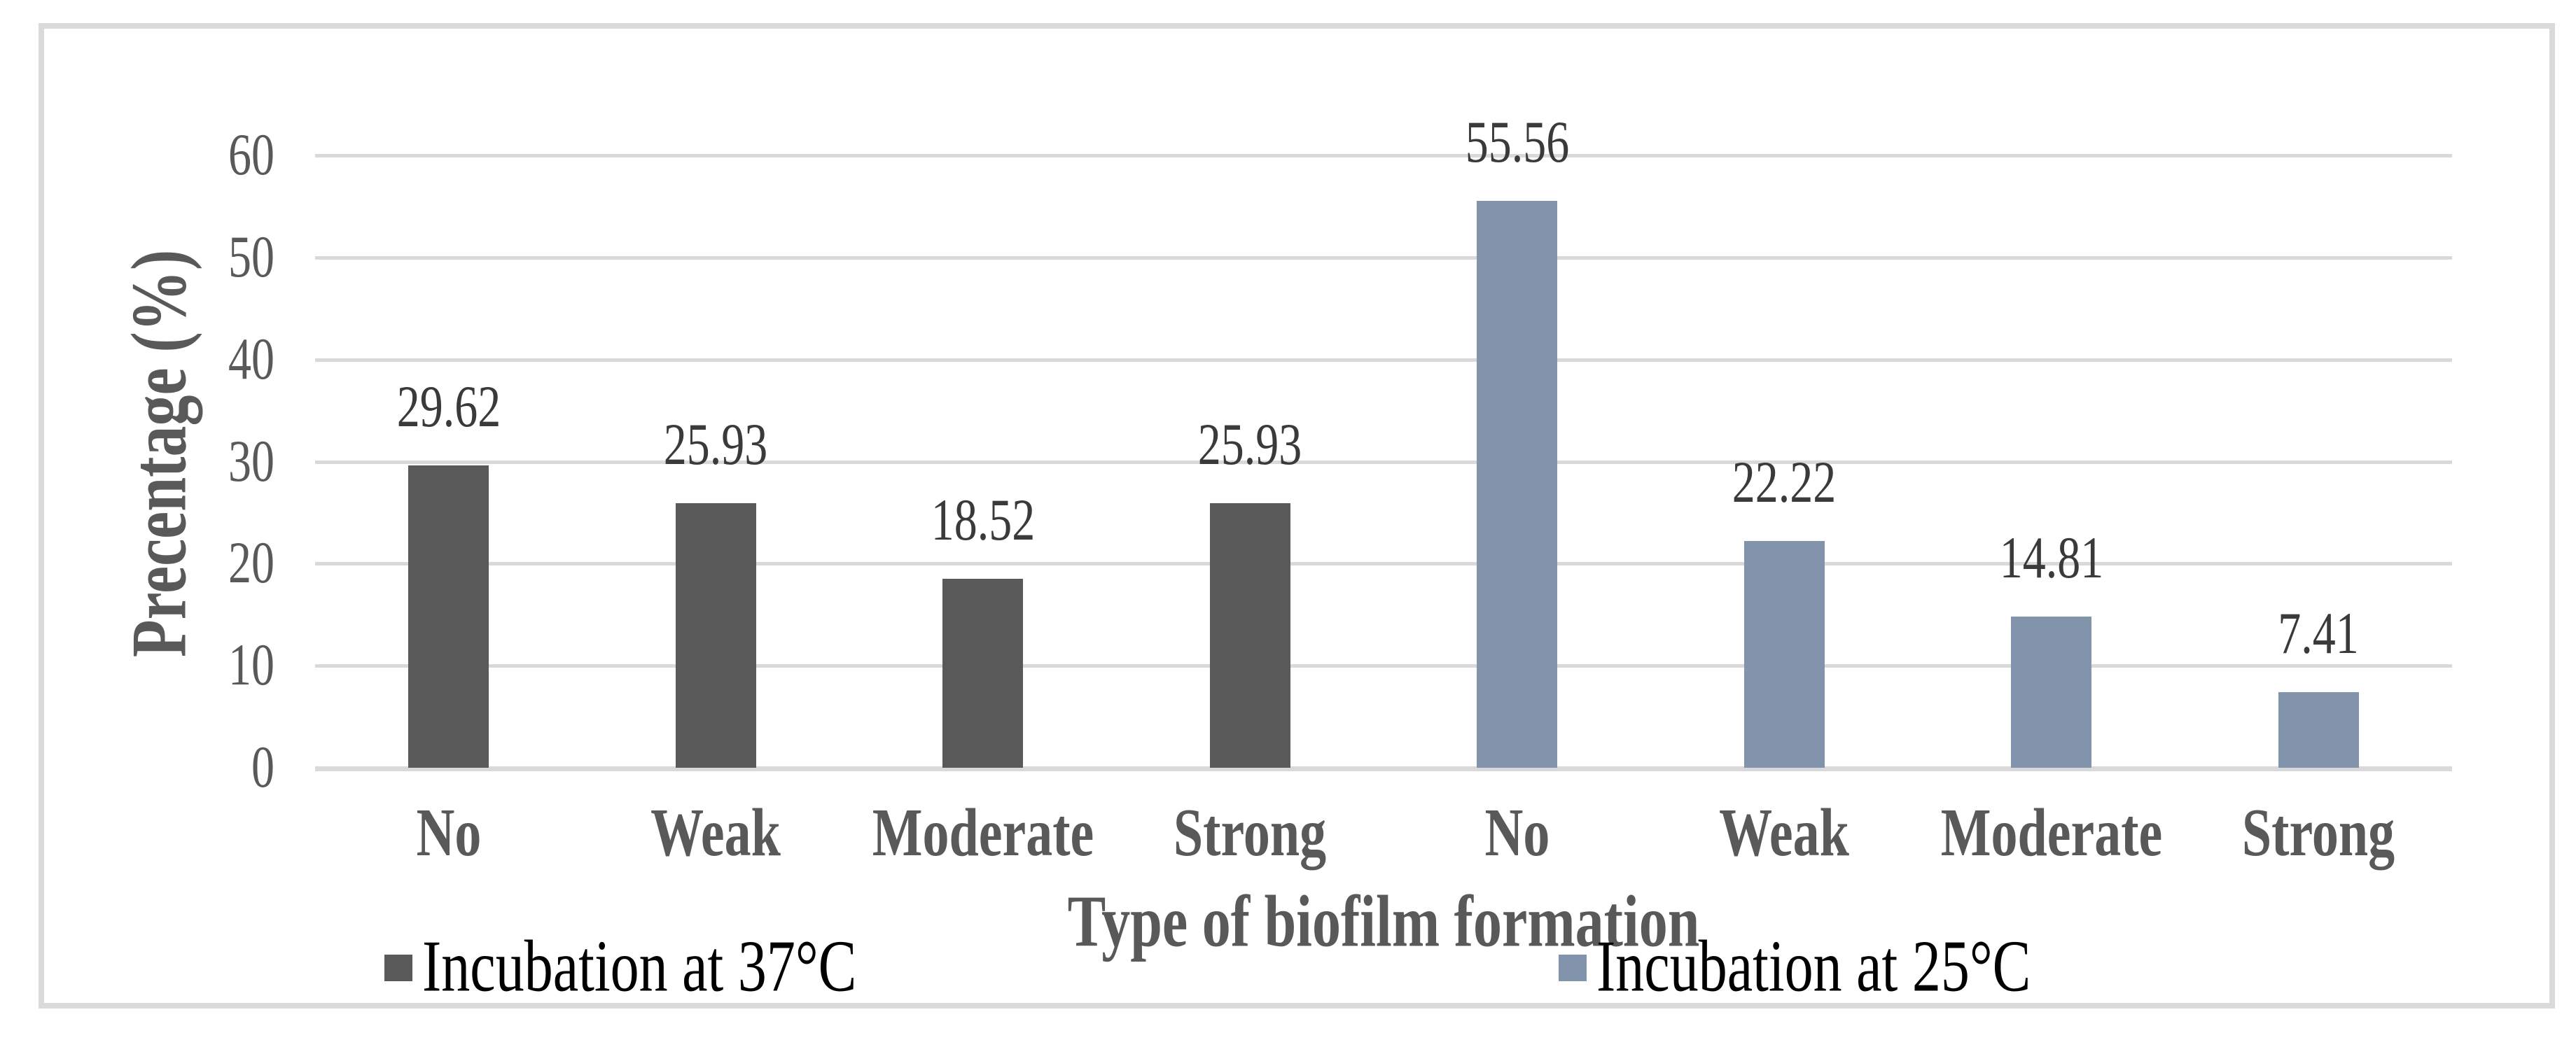 The image size is (2576, 1040). I want to click on y-tick-30: 30, so click(172, 460).